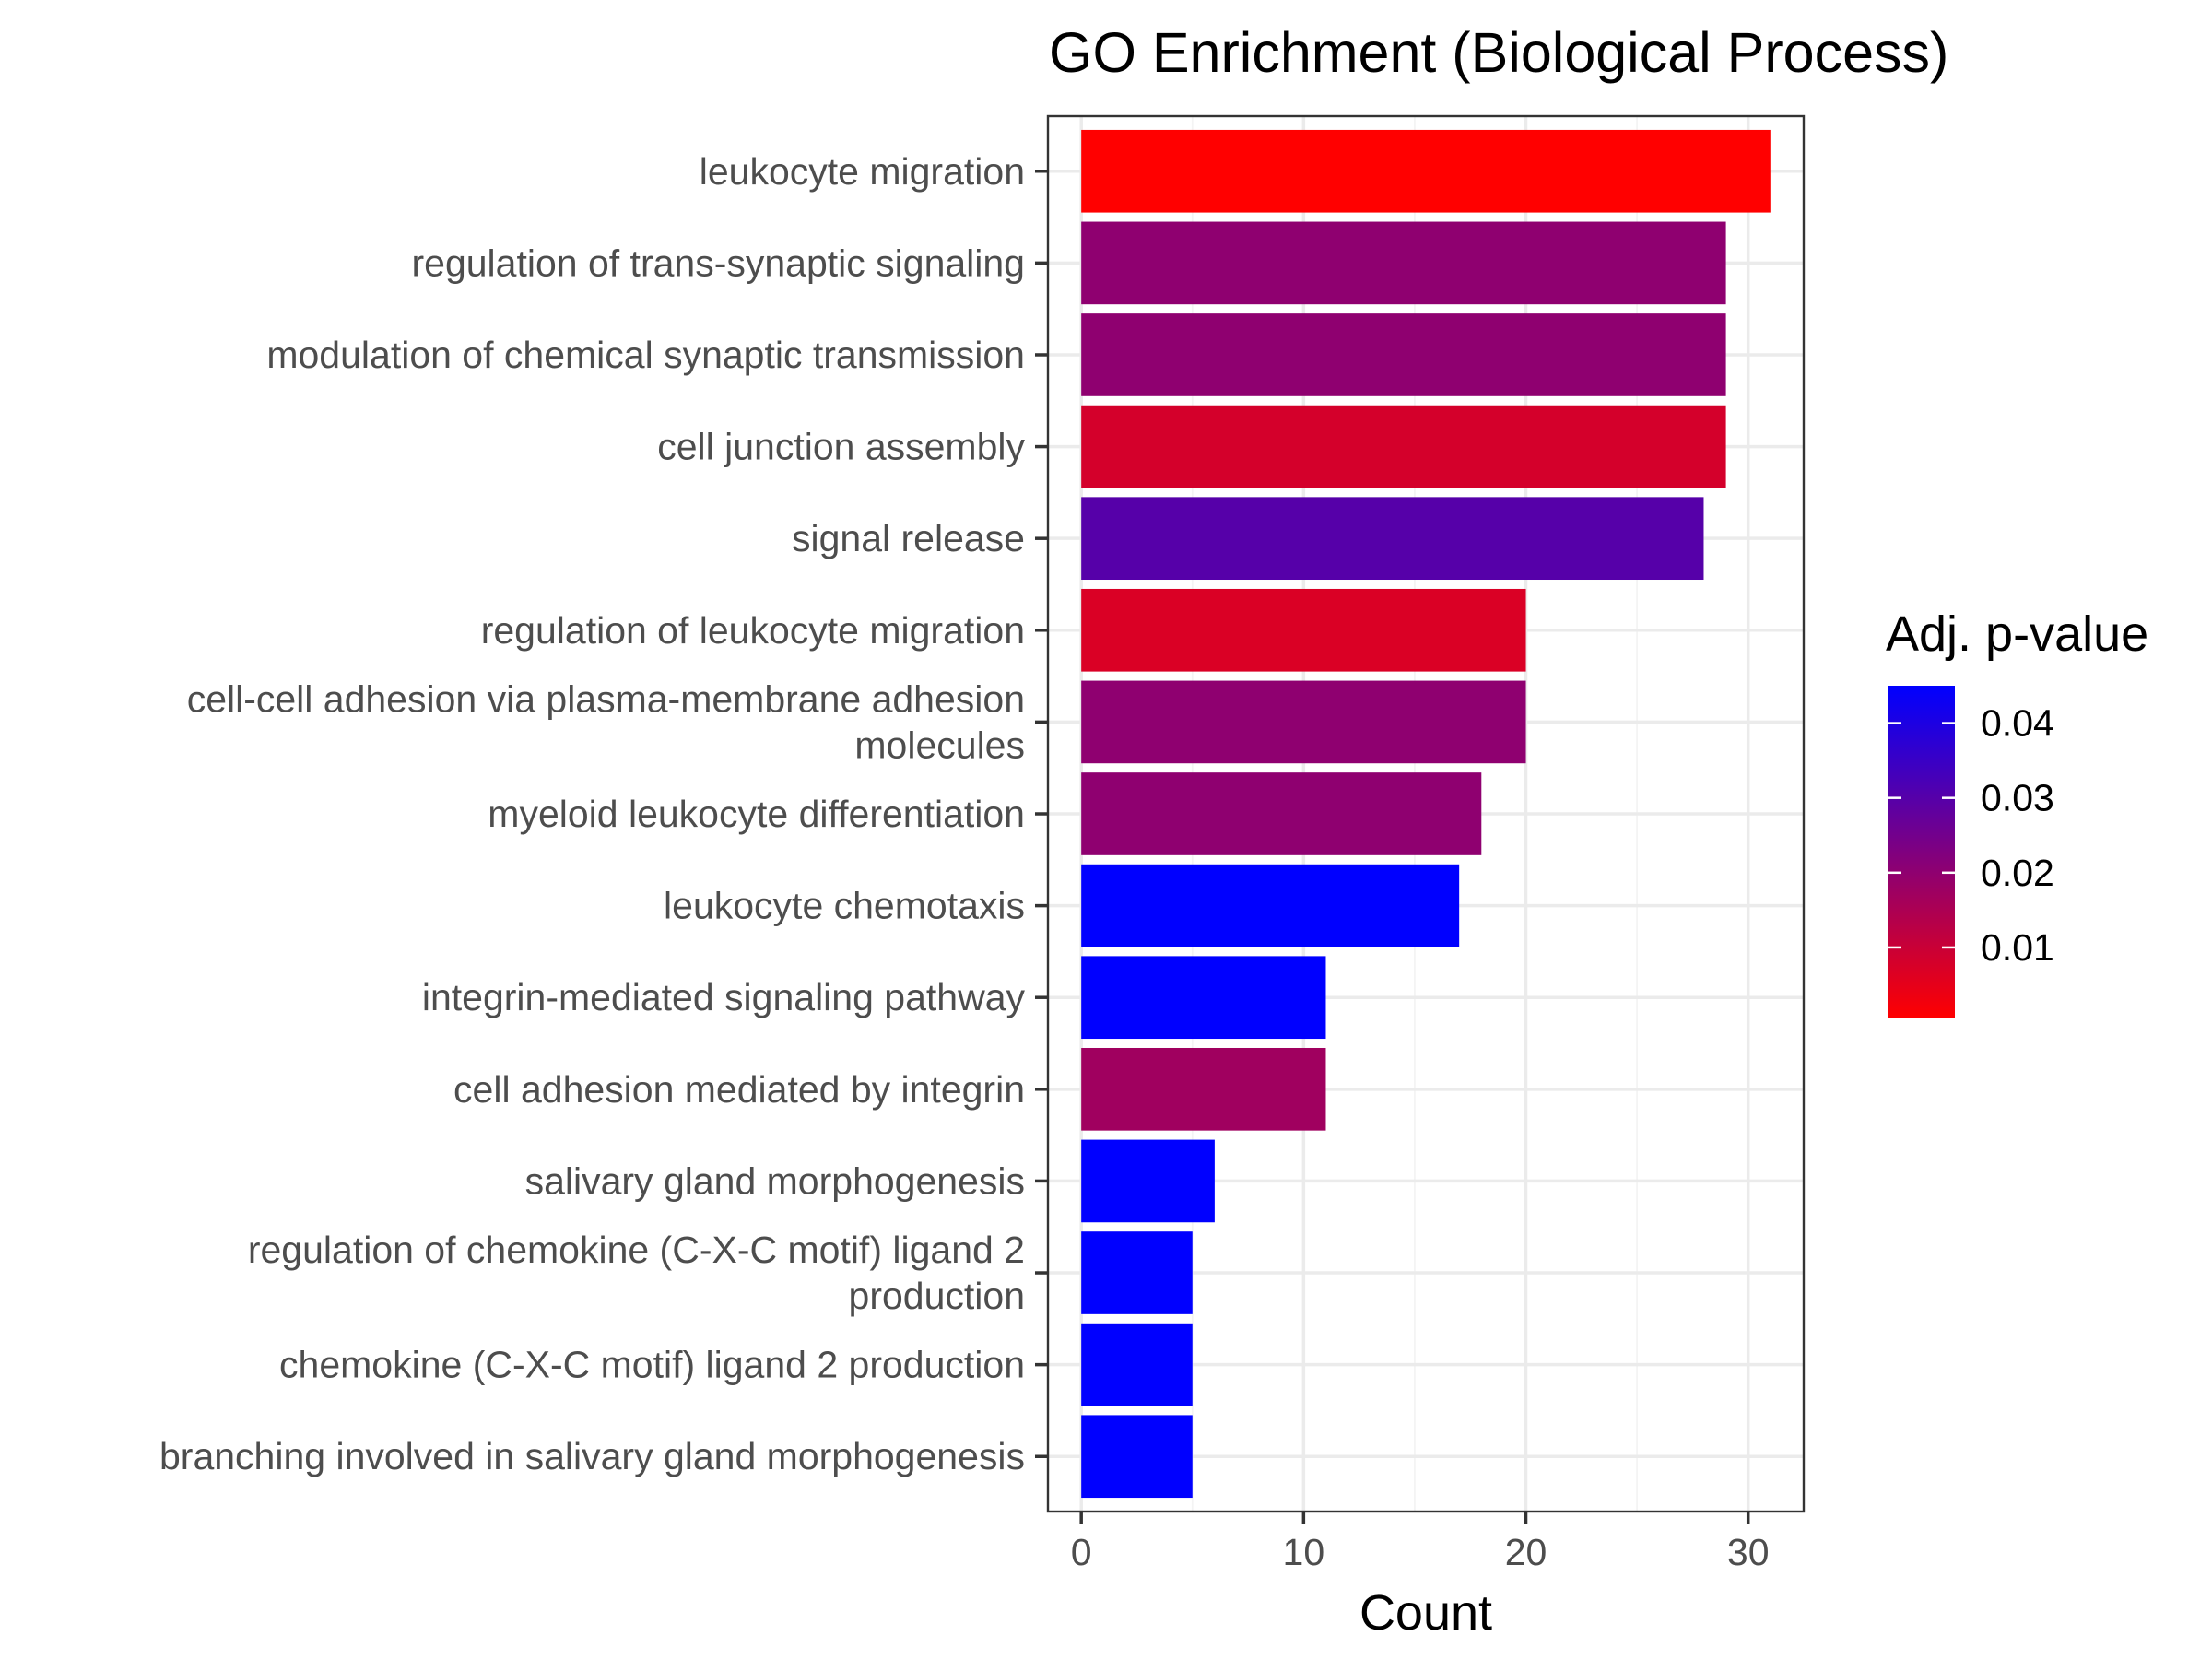 The width and height of the screenshot is (2212, 1659). What do you see at coordinates (2017, 873) in the screenshot?
I see `legend-tick-label: 0.02` at bounding box center [2017, 873].